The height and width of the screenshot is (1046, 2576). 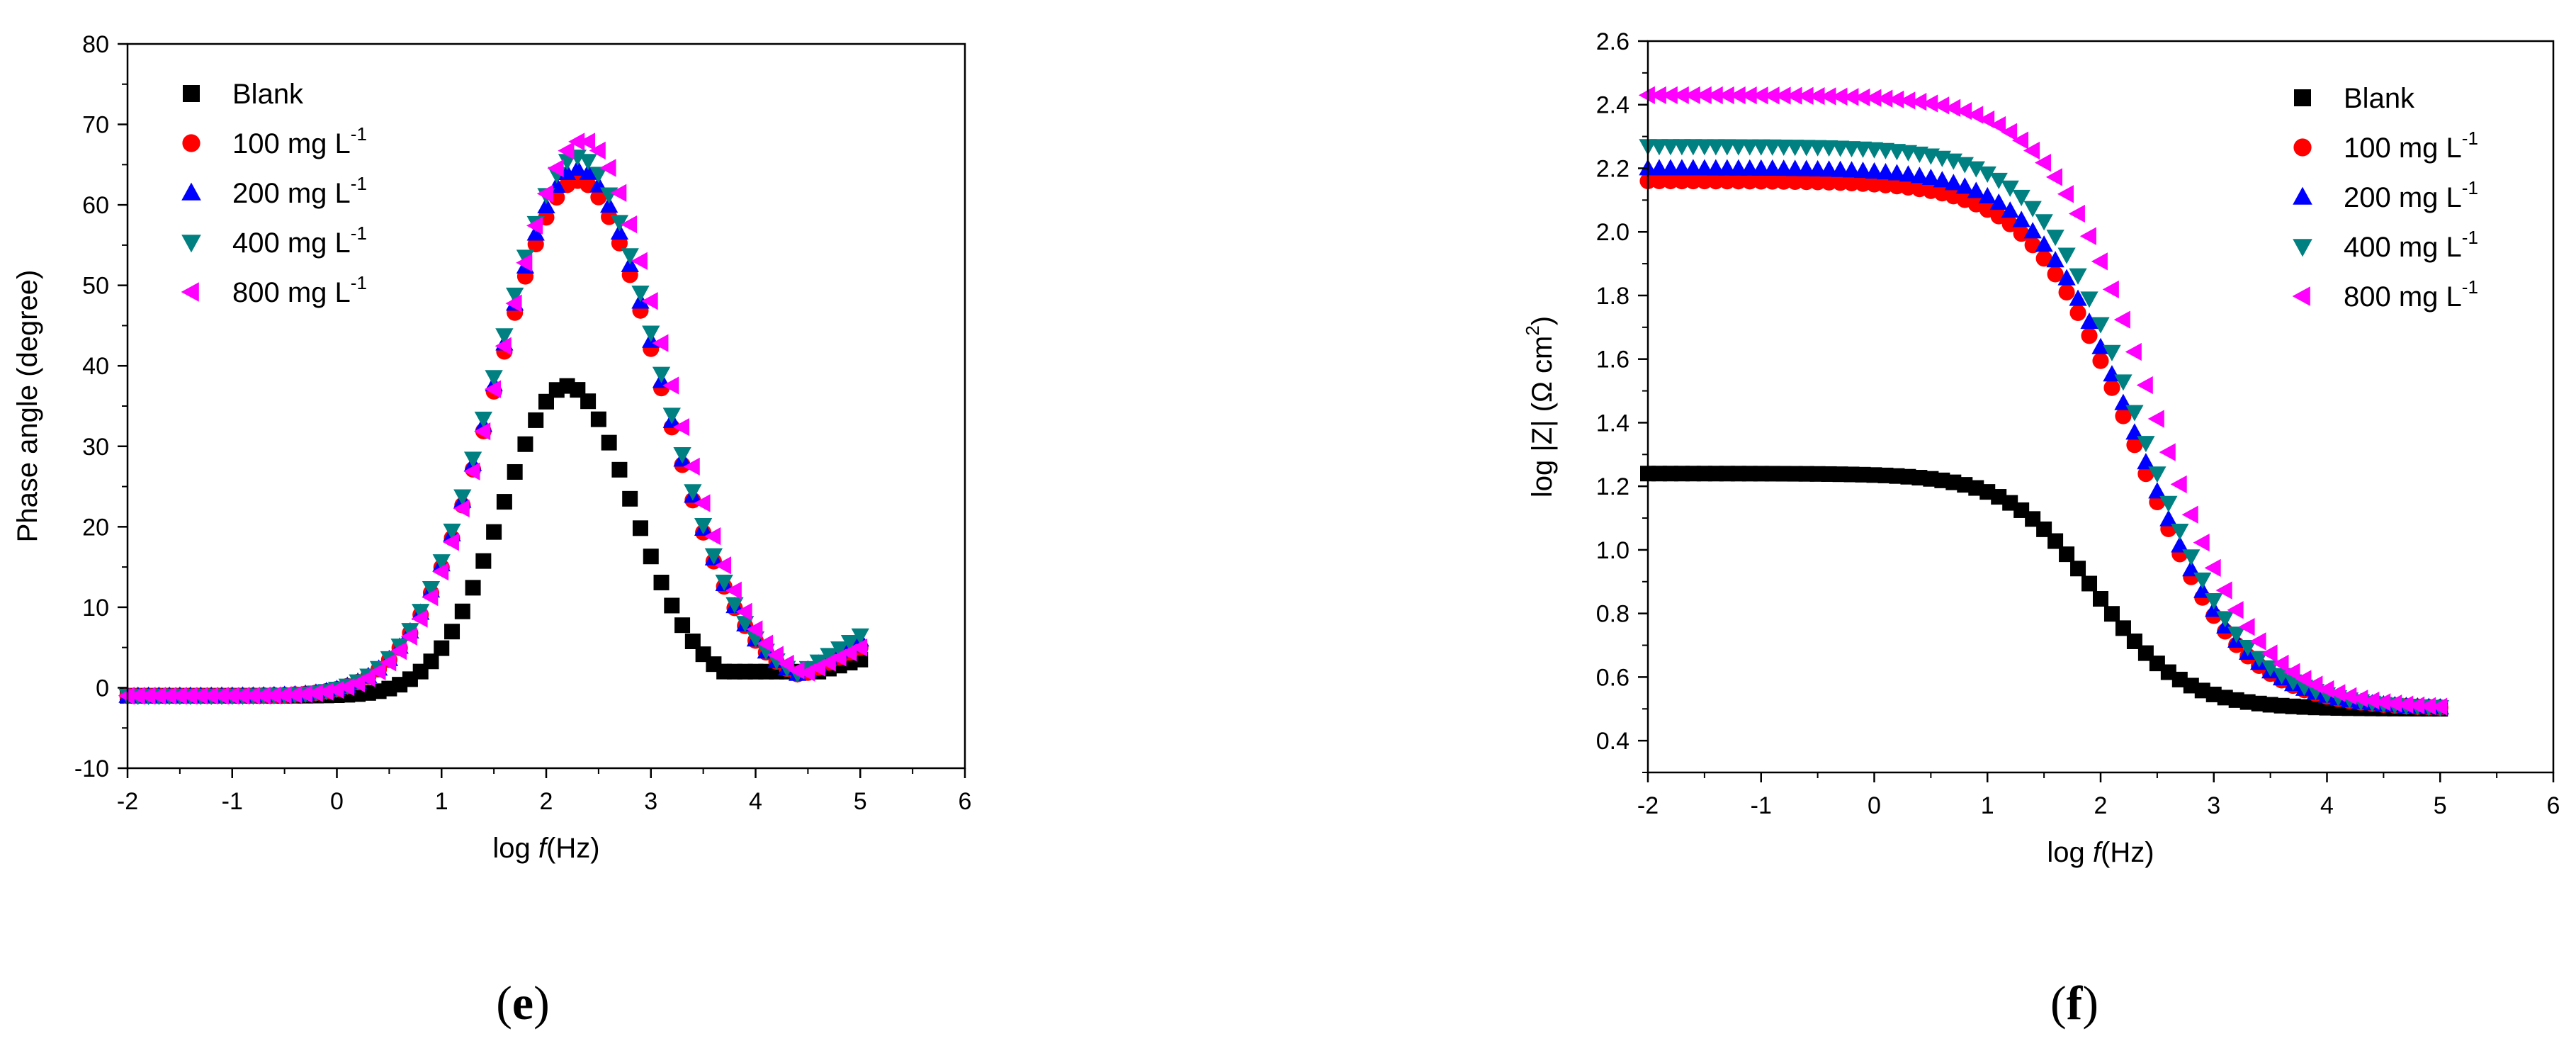 I want to click on legend-item: 400 mg L-1, so click(x=2385, y=245).